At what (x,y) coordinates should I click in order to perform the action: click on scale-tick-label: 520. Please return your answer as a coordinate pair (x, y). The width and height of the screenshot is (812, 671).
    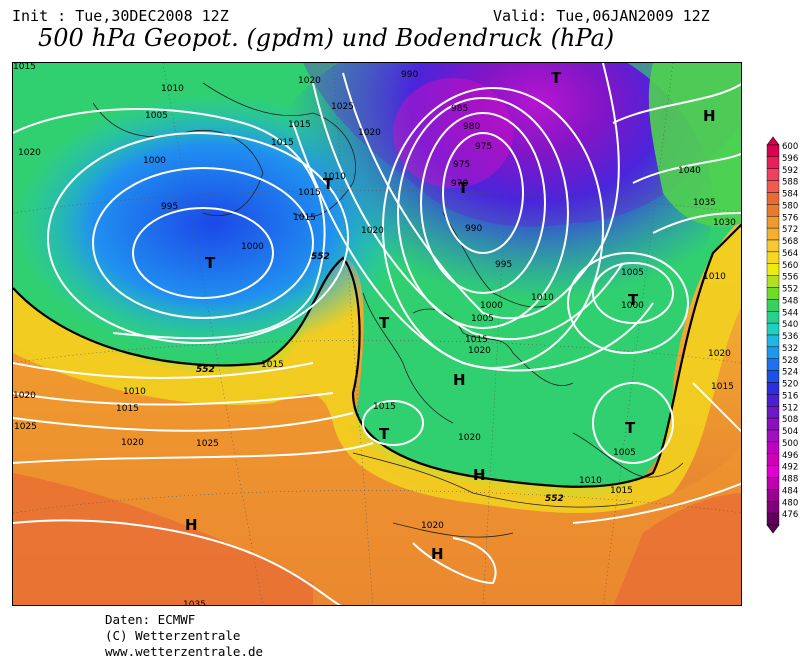
    Looking at the image, I should click on (790, 385).